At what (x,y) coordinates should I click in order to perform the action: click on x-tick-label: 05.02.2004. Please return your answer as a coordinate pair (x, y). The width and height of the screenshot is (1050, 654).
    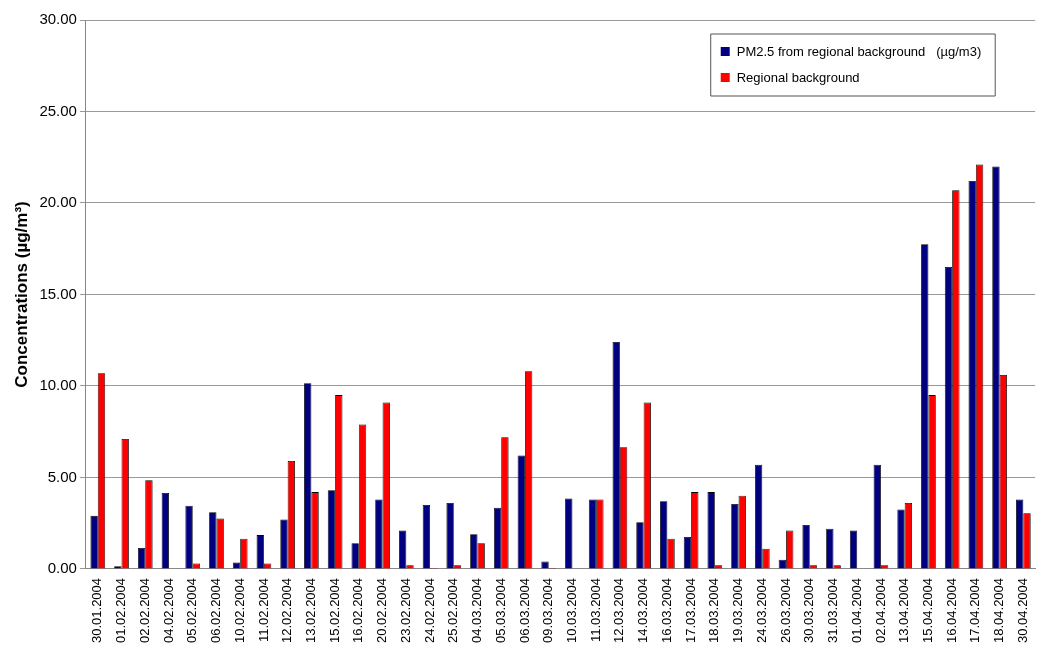
    Looking at the image, I should click on (192, 610).